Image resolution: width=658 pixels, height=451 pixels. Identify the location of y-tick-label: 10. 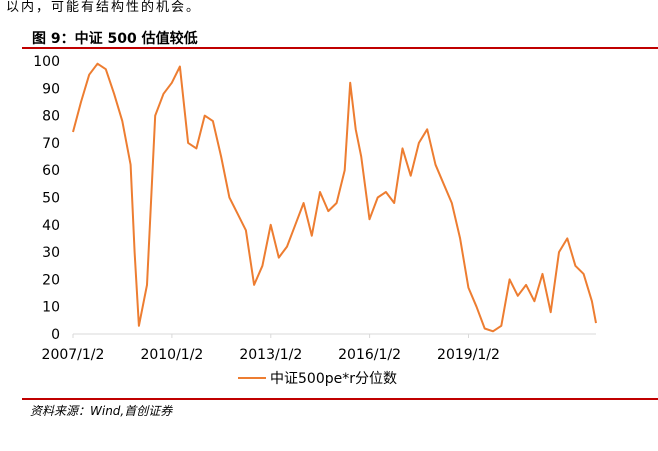
(51, 308).